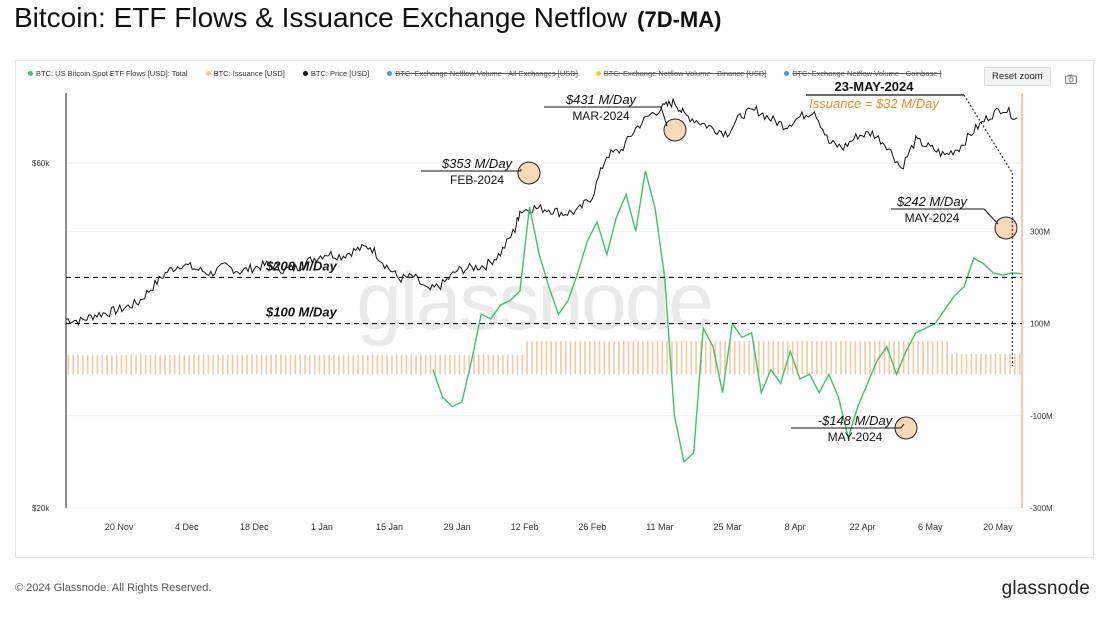  Describe the element at coordinates (1041, 508) in the screenshot. I see `right-axis-tick-label: -300M` at that location.